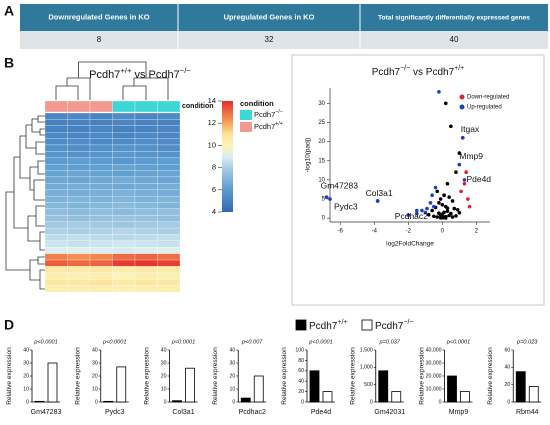 The width and height of the screenshot is (550, 425). What do you see at coordinates (284, 40) in the screenshot?
I see `table-row-bg` at bounding box center [284, 40].